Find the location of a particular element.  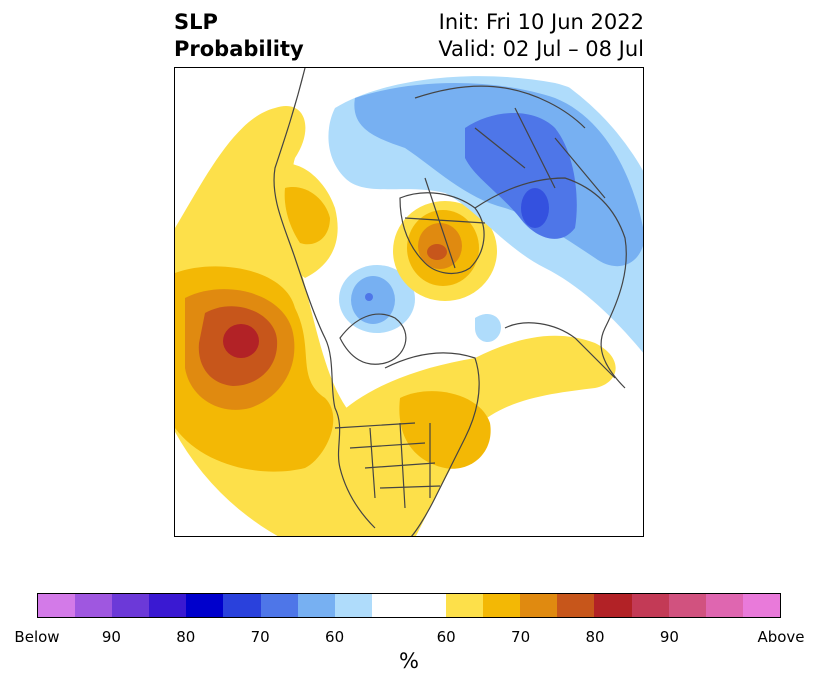

colorbar-tick-label: Above is located at coordinates (781, 637).